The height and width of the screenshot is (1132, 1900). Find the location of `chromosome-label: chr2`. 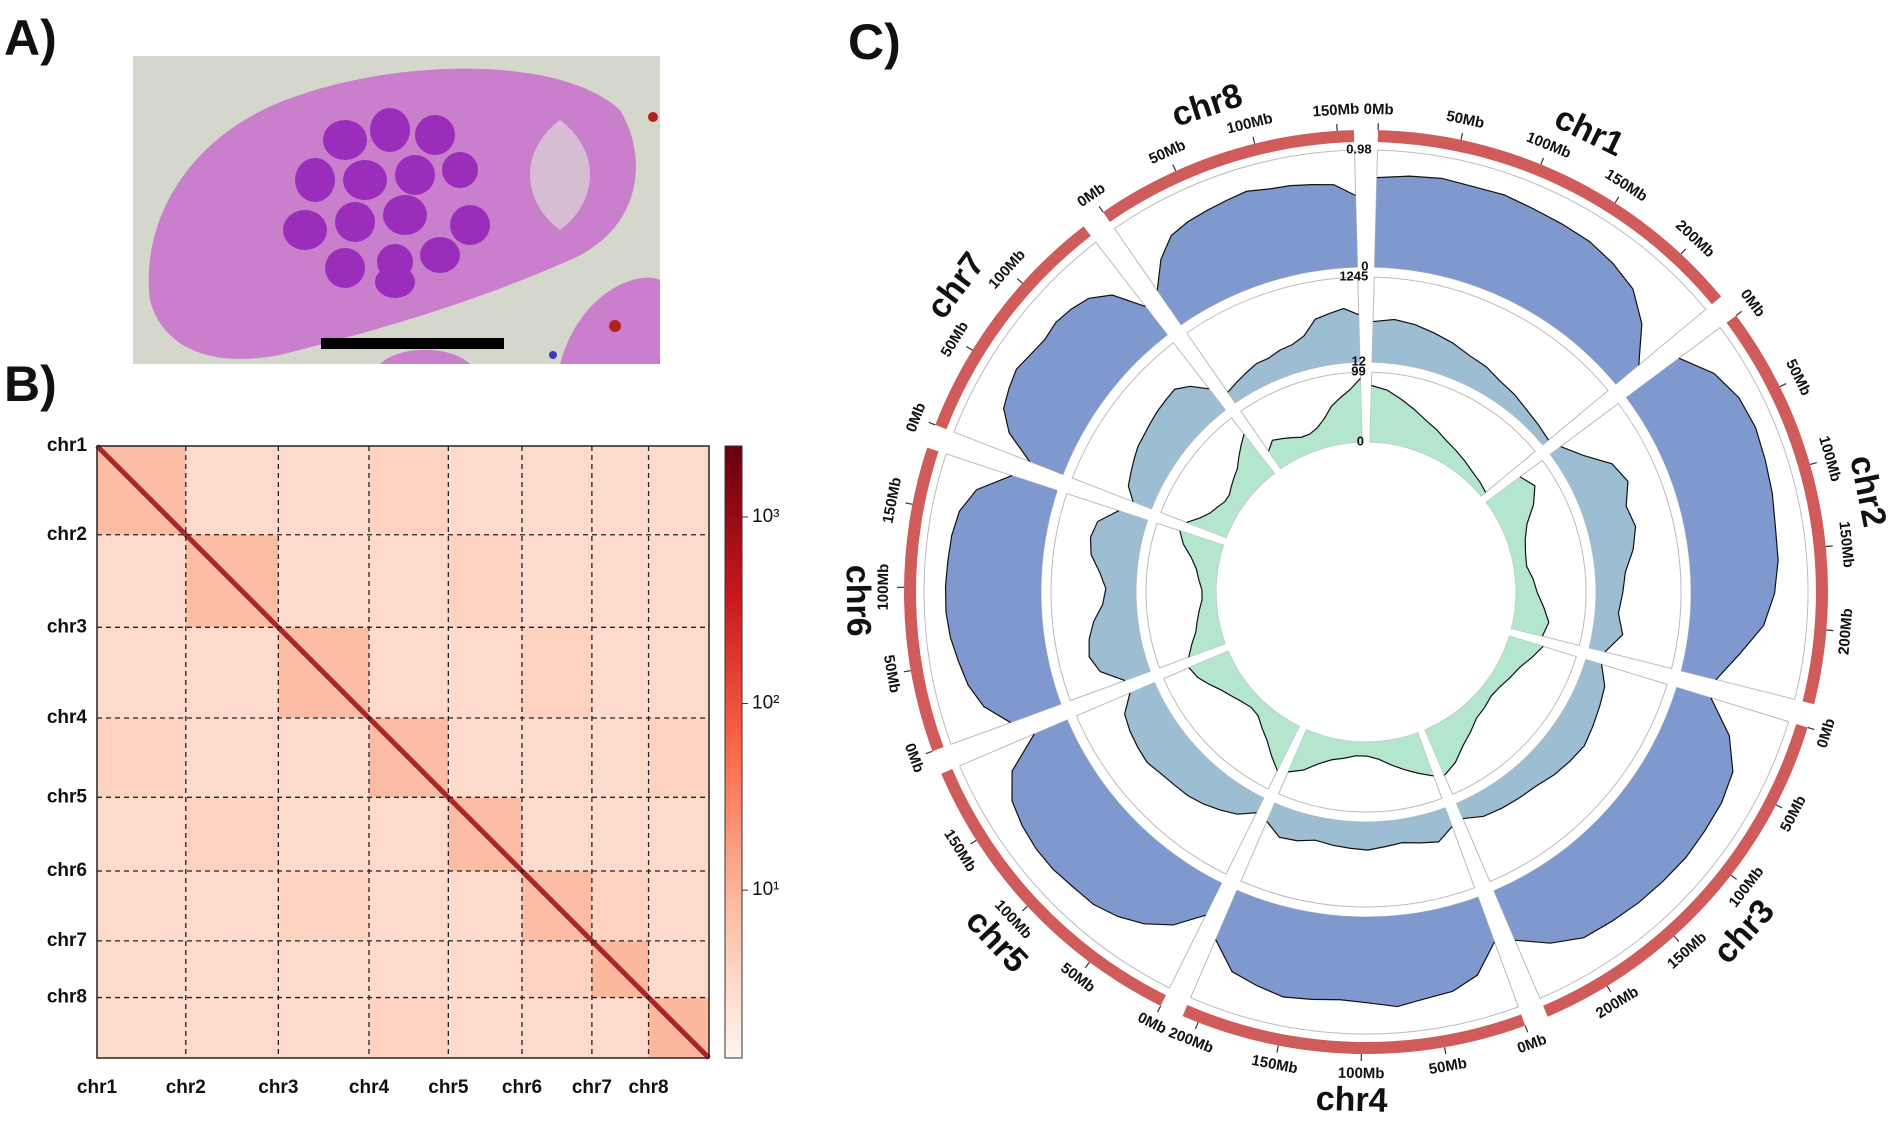

chromosome-label: chr2 is located at coordinates (1867, 491).